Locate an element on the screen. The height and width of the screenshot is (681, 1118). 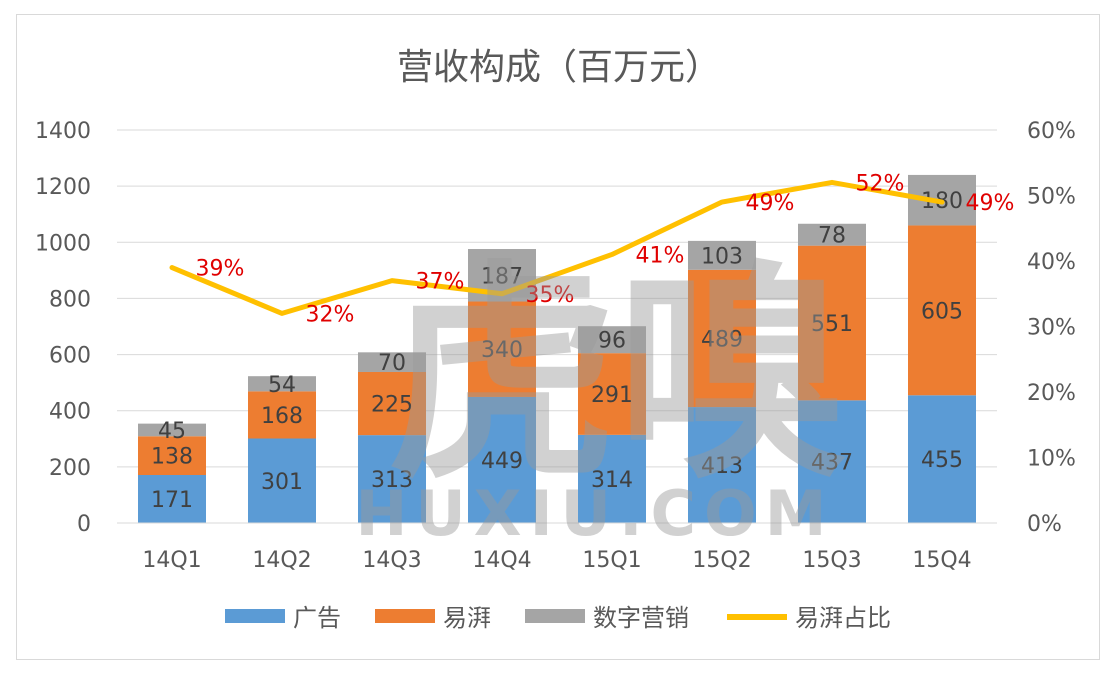
bar-value-label: 413 is located at coordinates (722, 466).